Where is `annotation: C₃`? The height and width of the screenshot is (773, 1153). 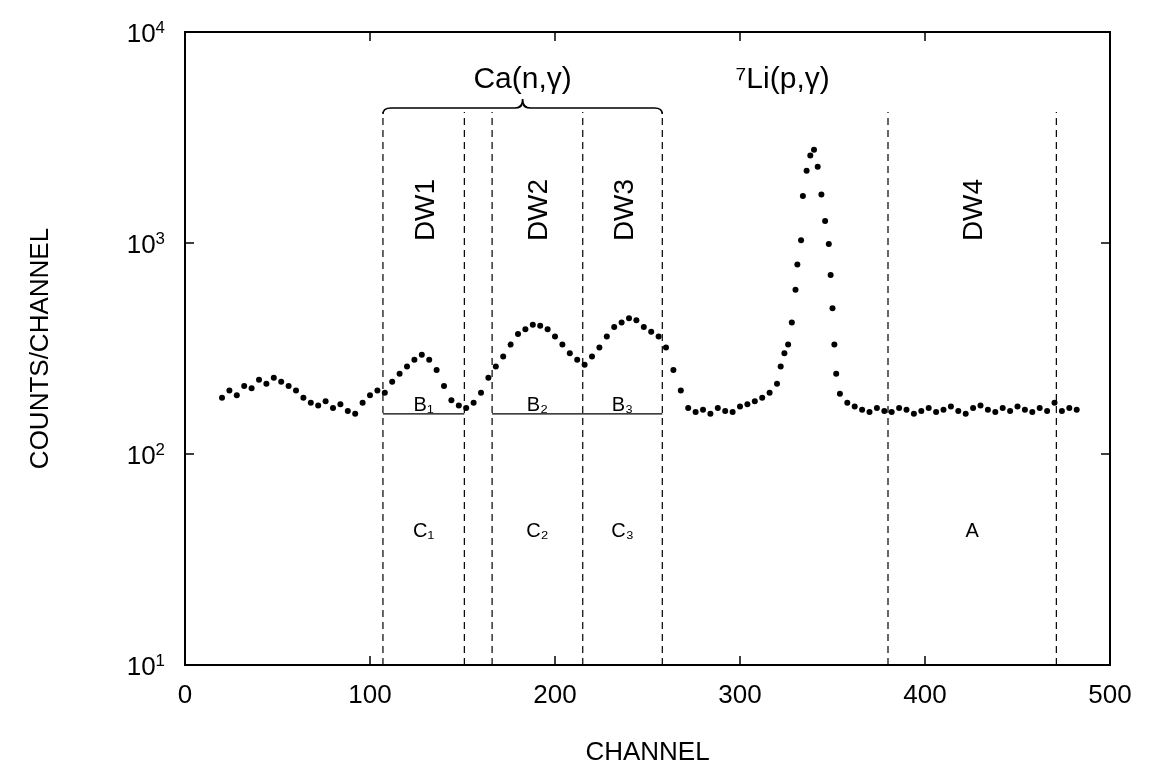
annotation: C₃ is located at coordinates (622, 530).